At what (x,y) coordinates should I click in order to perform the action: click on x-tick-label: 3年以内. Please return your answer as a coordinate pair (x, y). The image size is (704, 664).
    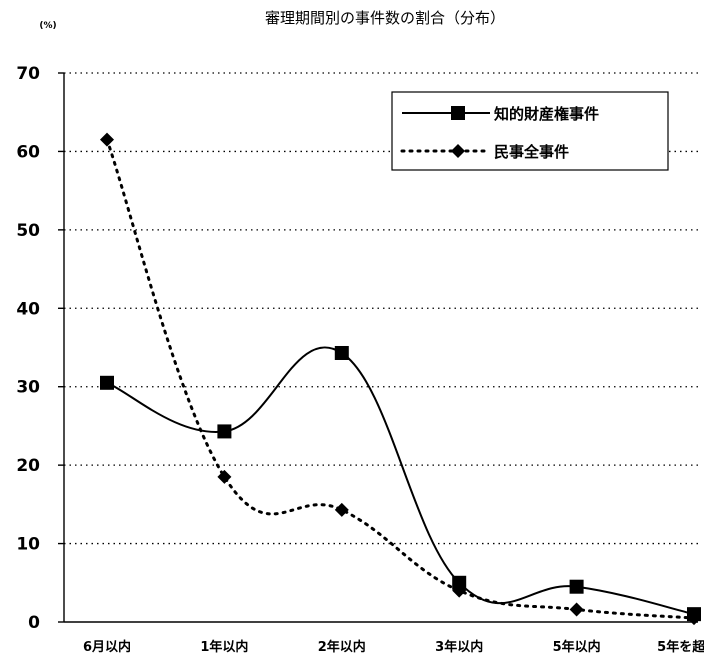
    Looking at the image, I should click on (459, 647).